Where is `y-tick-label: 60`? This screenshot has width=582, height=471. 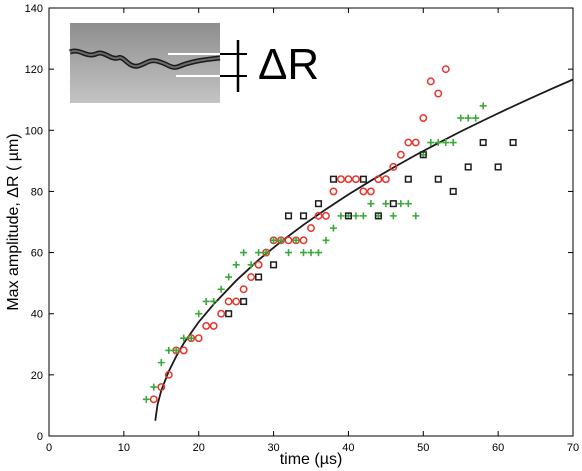
y-tick-label: 60 is located at coordinates (37, 254).